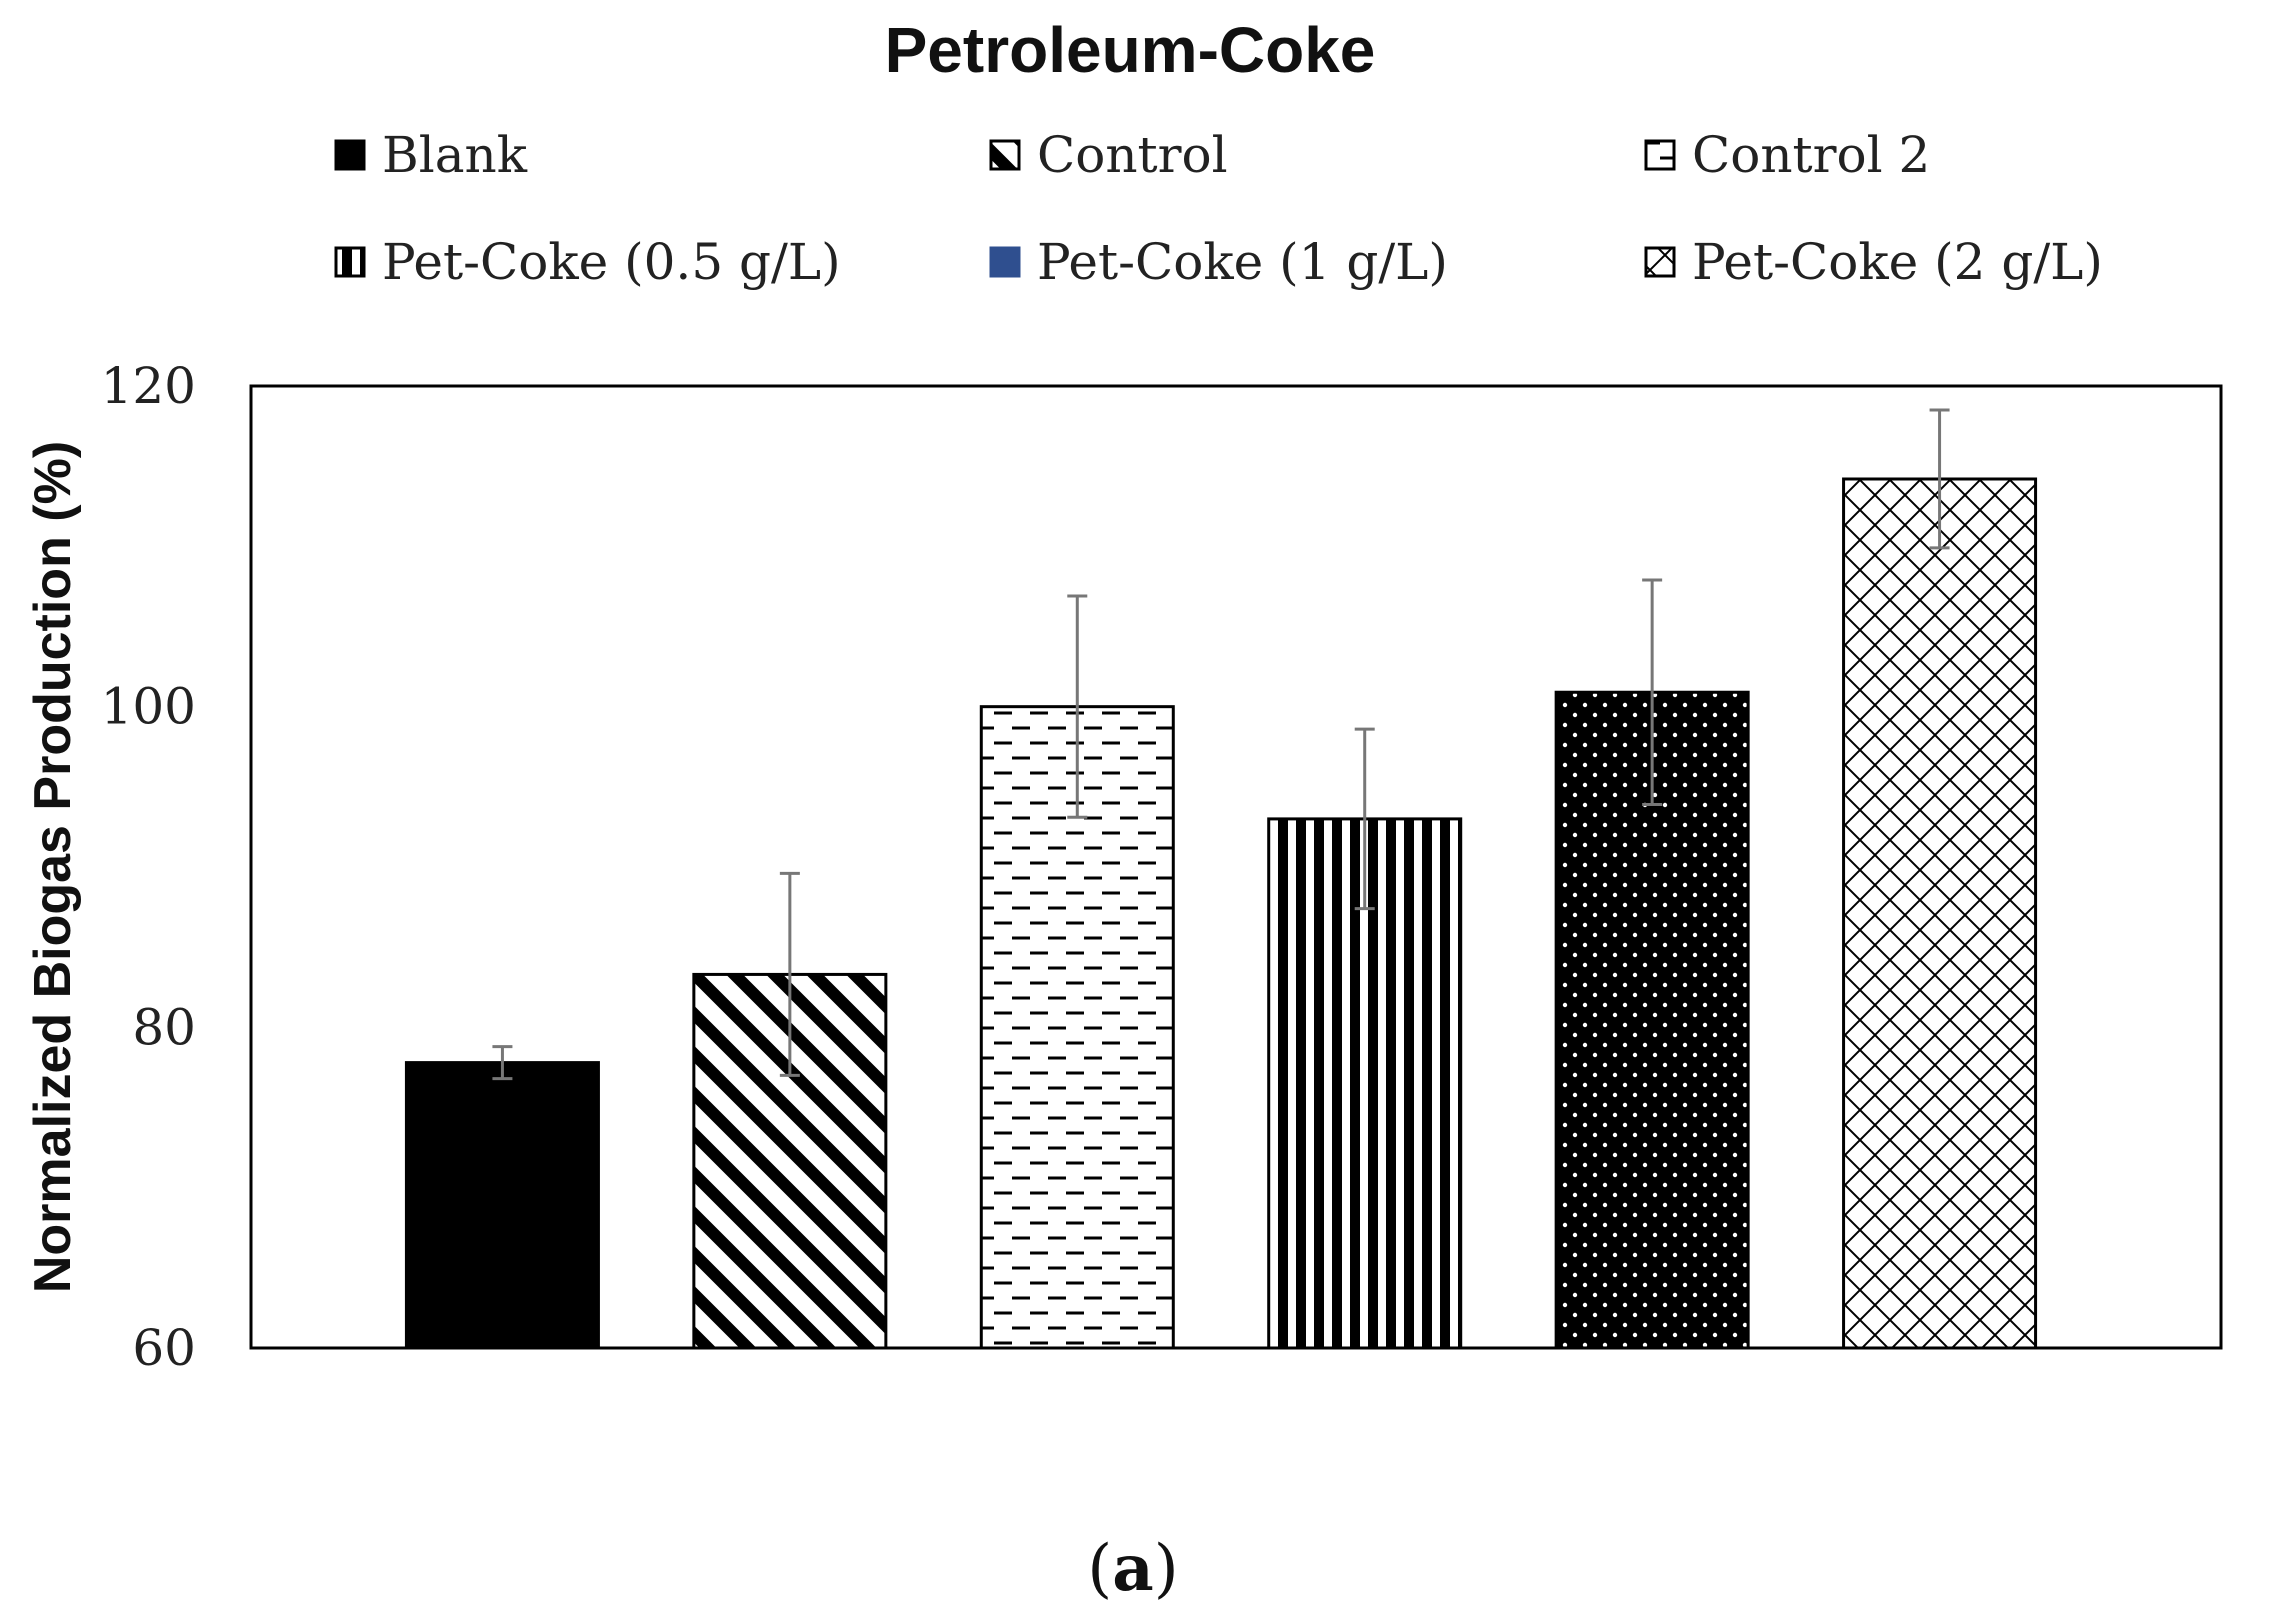 The width and height of the screenshot is (2283, 1624). What do you see at coordinates (164, 1027) in the screenshot?
I see `y-tick-label: 80` at bounding box center [164, 1027].